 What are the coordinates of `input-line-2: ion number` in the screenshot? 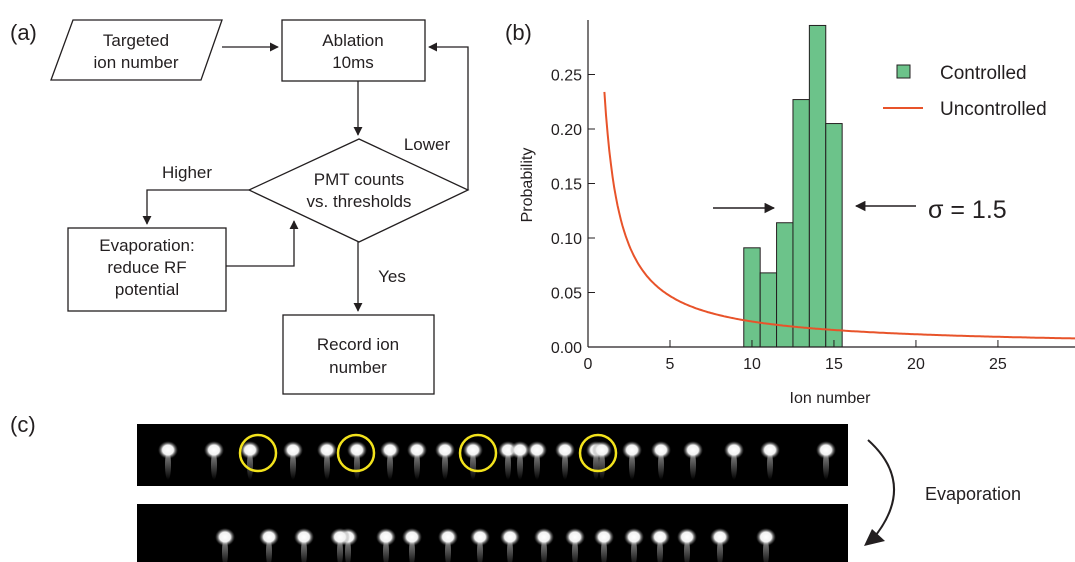 It's located at (135, 62).